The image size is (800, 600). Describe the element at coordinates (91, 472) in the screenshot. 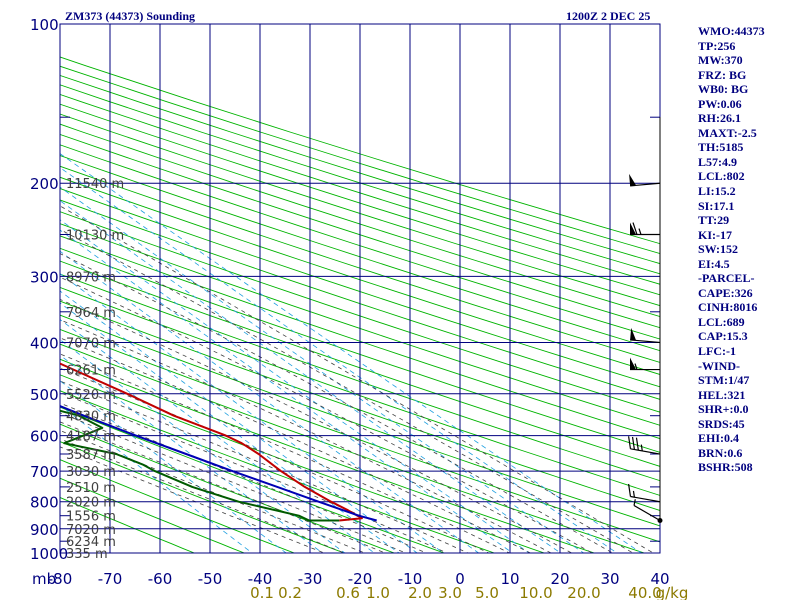

I see `height-label: 3030 m` at that location.